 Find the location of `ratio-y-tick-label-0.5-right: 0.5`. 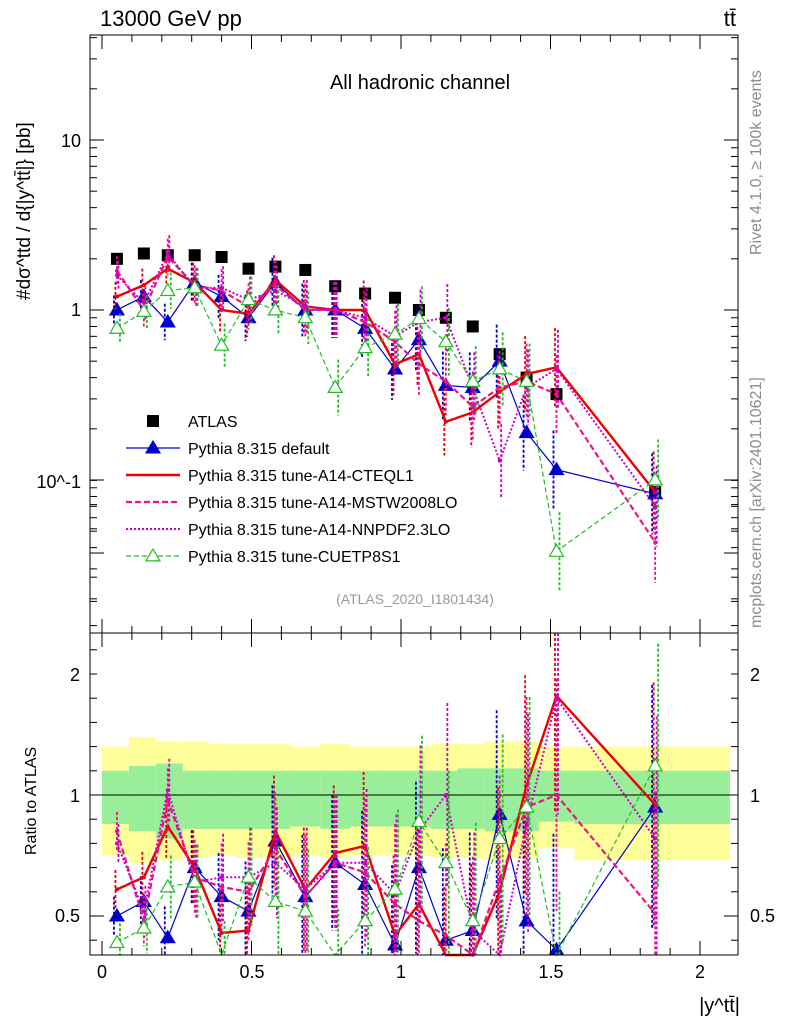

ratio-y-tick-label-0.5-right: 0.5 is located at coordinates (762, 916).